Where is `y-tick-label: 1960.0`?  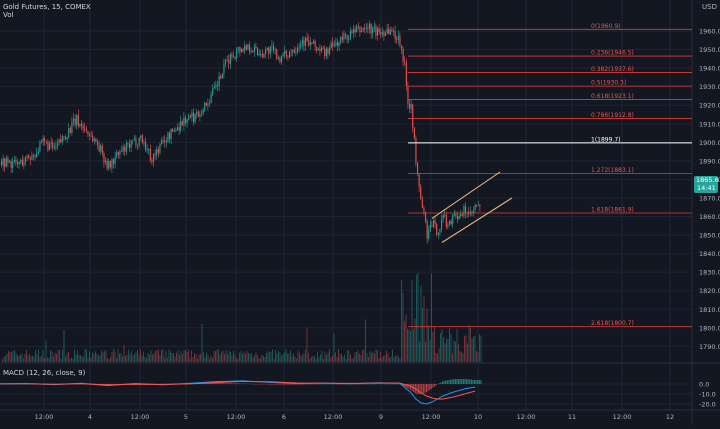
y-tick-label: 1960.0 is located at coordinates (709, 32).